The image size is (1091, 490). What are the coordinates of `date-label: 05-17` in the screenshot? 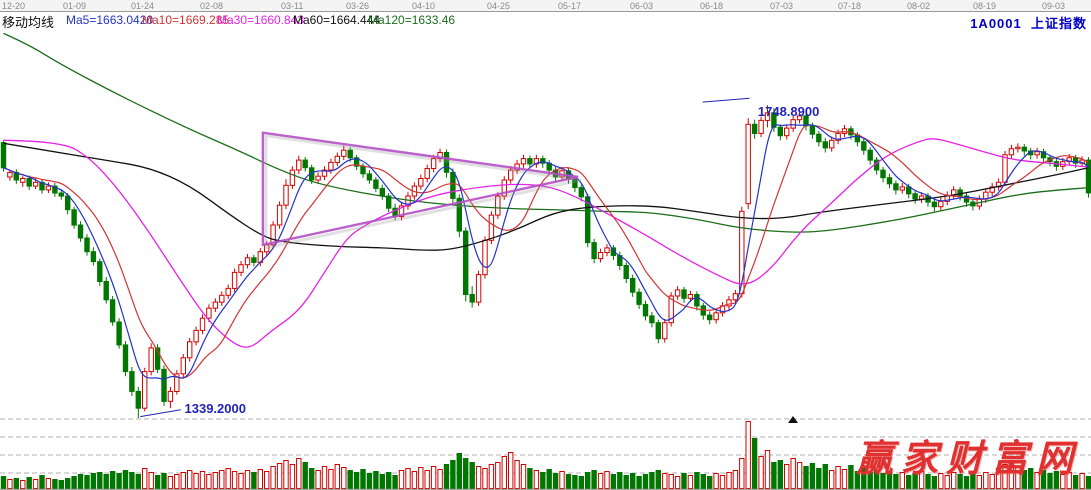 It's located at (570, 6).